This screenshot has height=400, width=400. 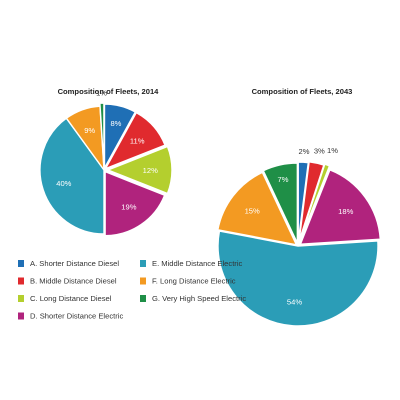 What do you see at coordinates (89, 130) in the screenshot?
I see `pie-2014-label-f: 9%` at bounding box center [89, 130].